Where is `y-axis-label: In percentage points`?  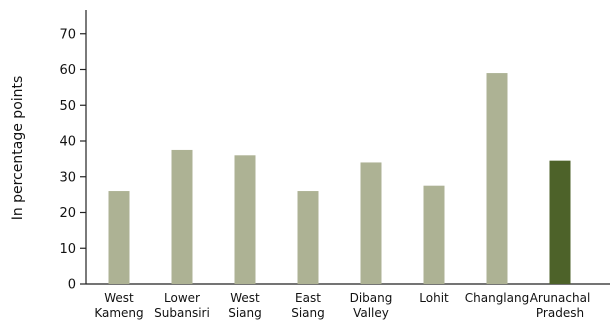 y-axis-label: In percentage points is located at coordinates (18, 148).